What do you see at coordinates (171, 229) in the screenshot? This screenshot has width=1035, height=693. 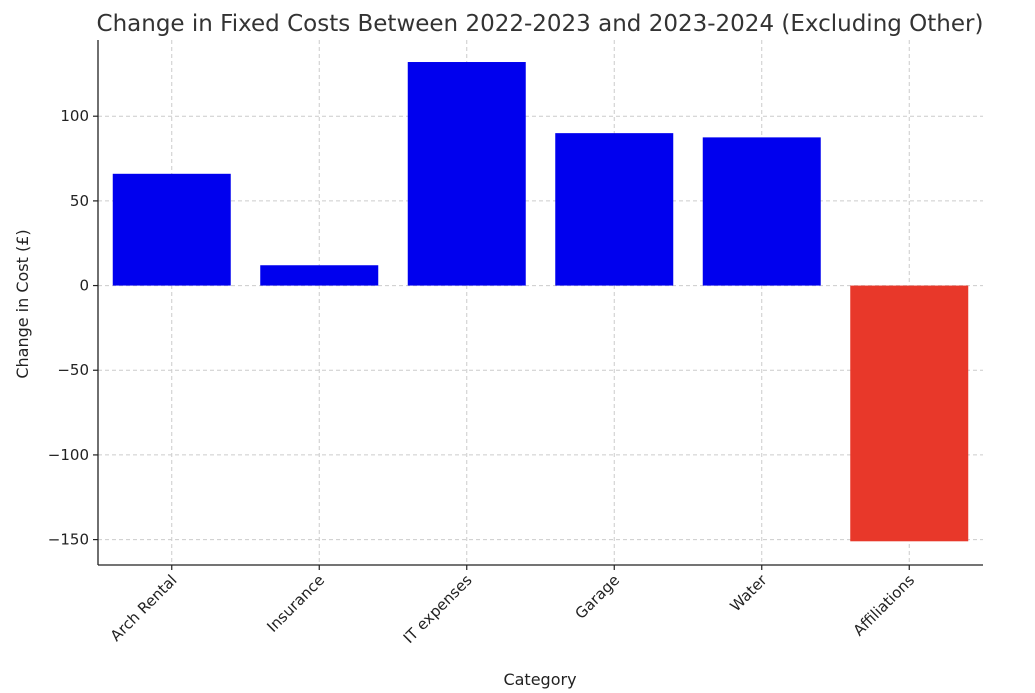 I see `bar-arch-rental` at bounding box center [171, 229].